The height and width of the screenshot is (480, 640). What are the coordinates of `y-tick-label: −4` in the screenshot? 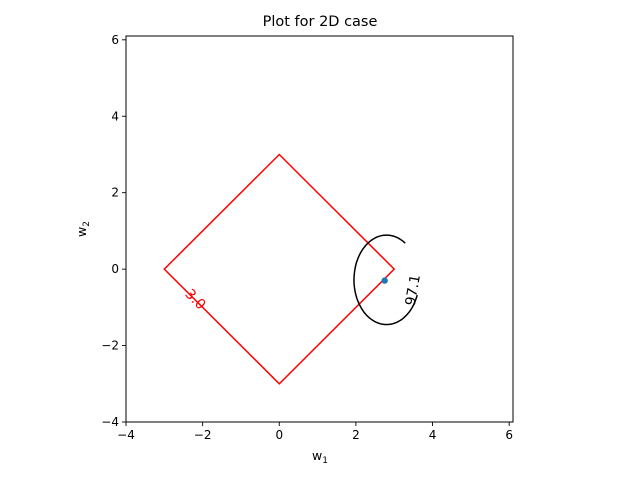 It's located at (110, 422).